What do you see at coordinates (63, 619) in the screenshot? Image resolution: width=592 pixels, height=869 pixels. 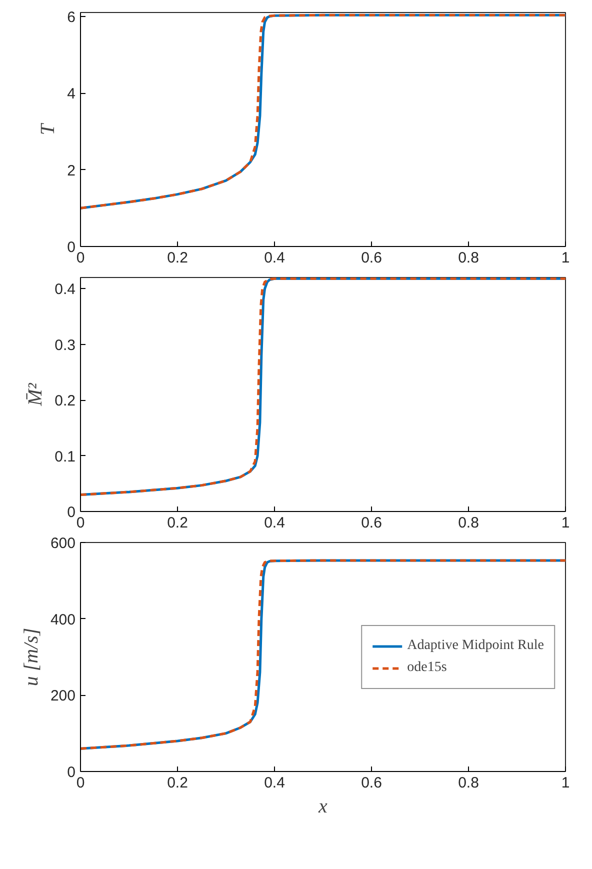 I see `y-tick-label: 400` at bounding box center [63, 619].